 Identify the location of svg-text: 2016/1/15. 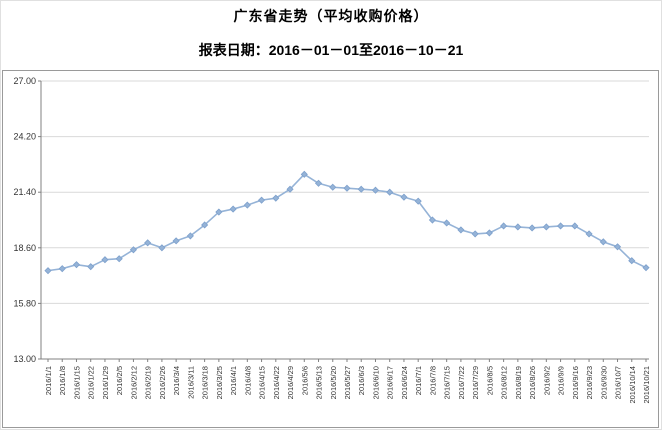
(76, 382).